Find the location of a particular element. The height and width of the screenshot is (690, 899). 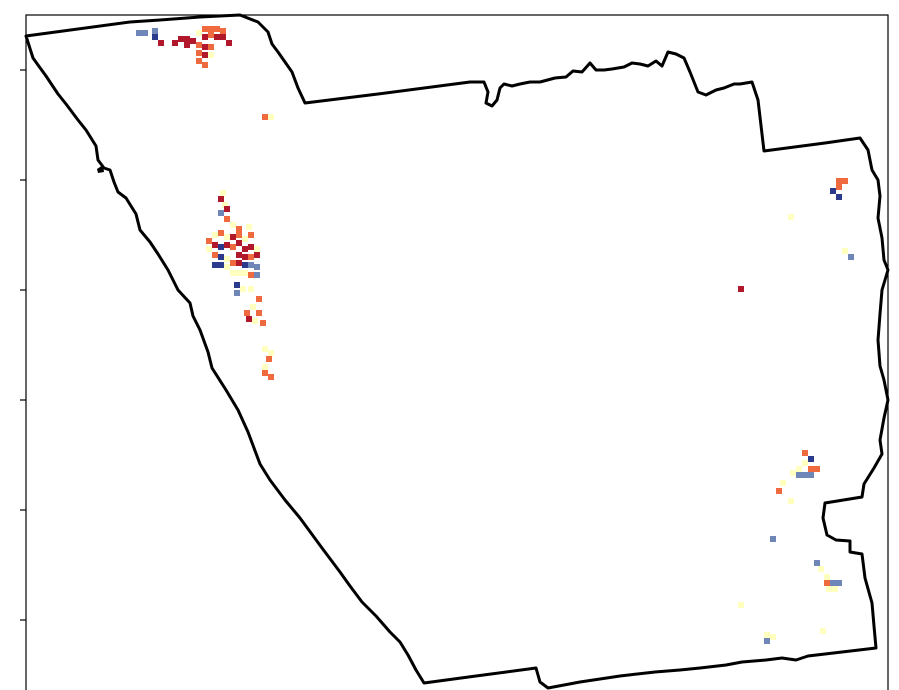

small-island is located at coordinates (100, 169).